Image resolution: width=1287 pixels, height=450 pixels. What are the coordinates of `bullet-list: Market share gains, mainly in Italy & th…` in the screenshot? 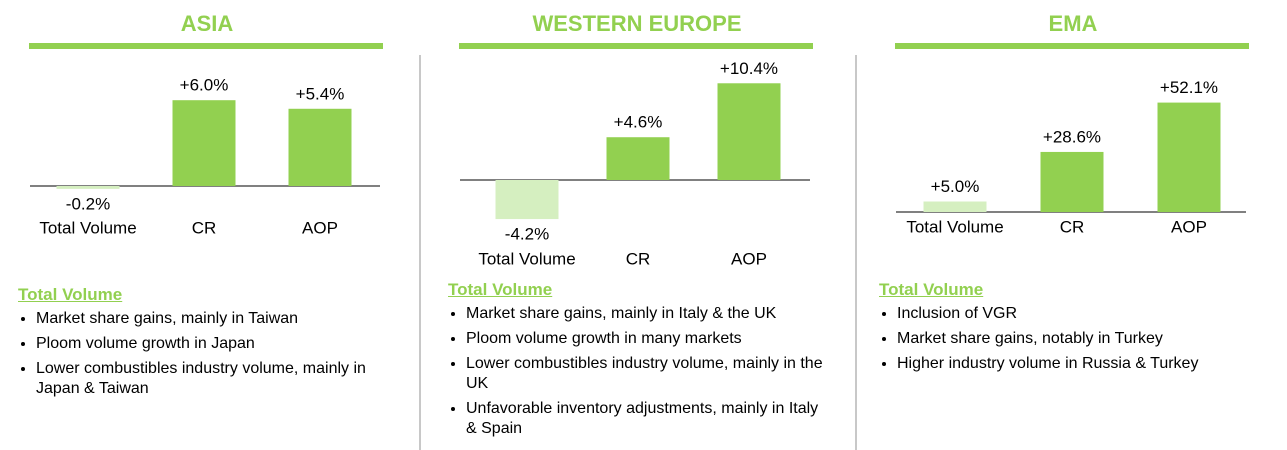 It's located at (635, 371).